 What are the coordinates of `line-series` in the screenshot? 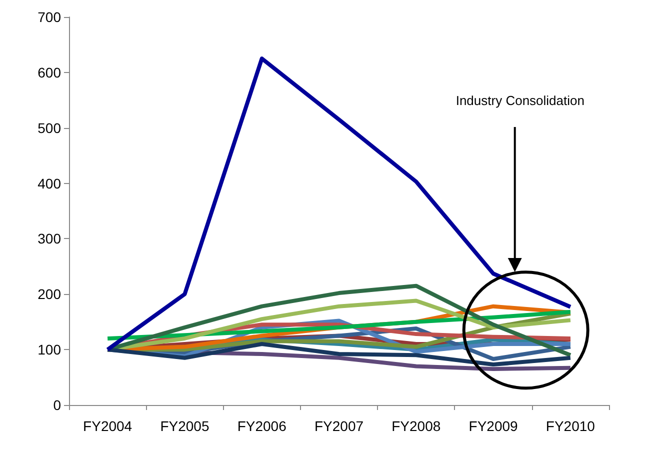 It's located at (339, 354).